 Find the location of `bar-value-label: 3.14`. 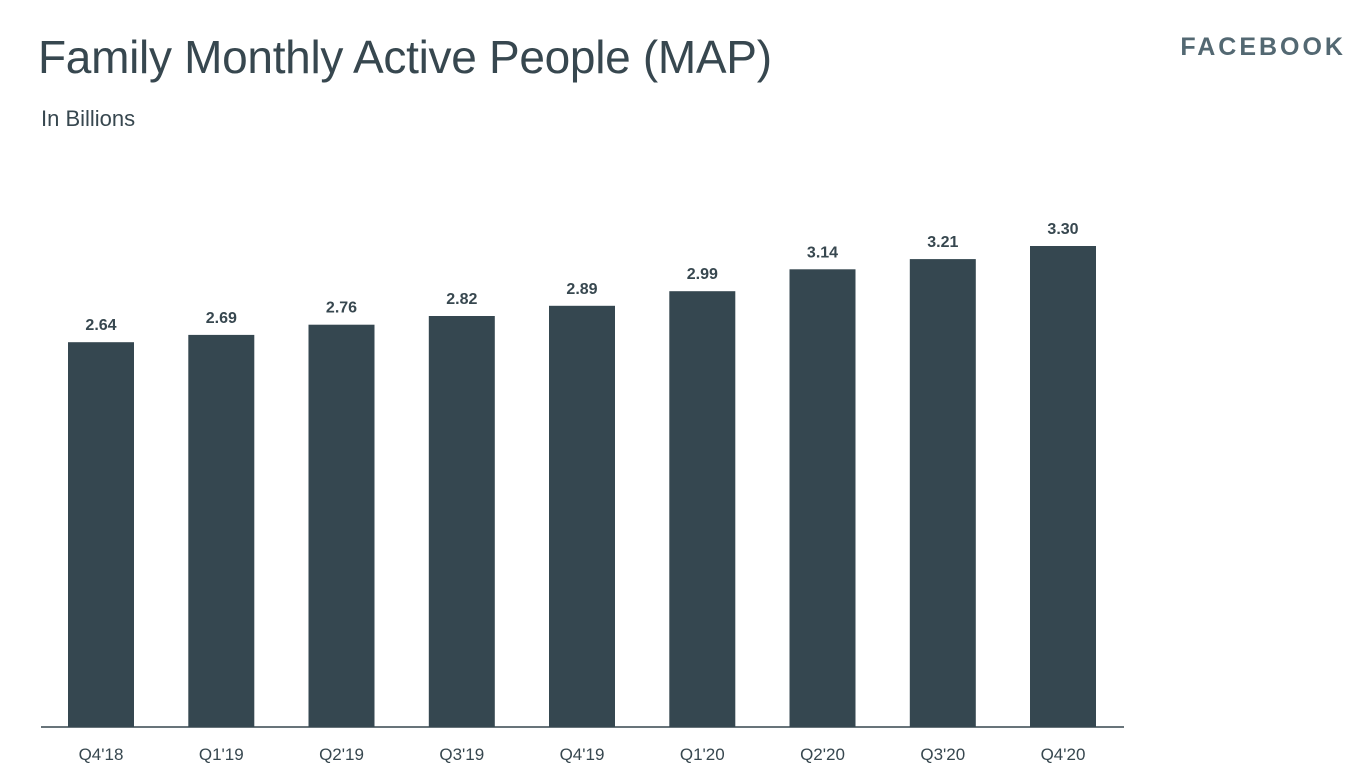

bar-value-label: 3.14 is located at coordinates (822, 252).